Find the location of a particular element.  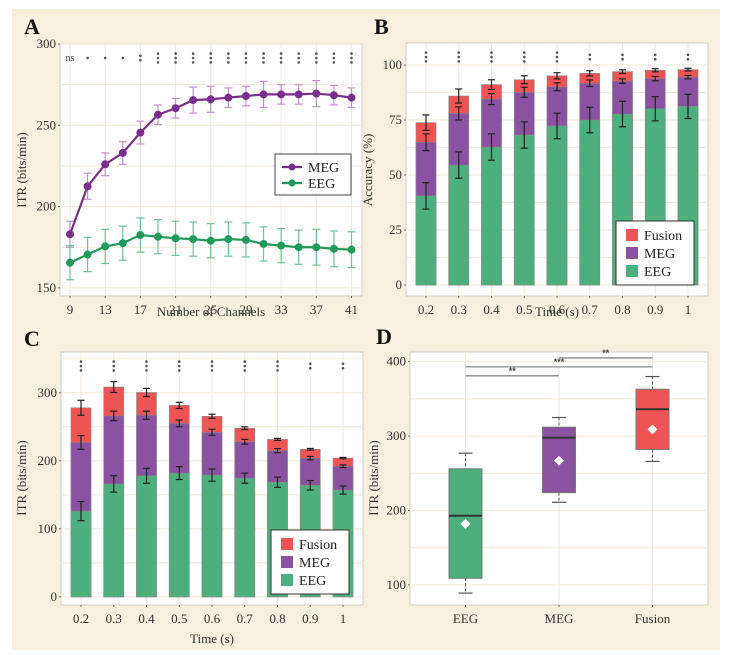

x-tick-label: 25 is located at coordinates (210, 309).